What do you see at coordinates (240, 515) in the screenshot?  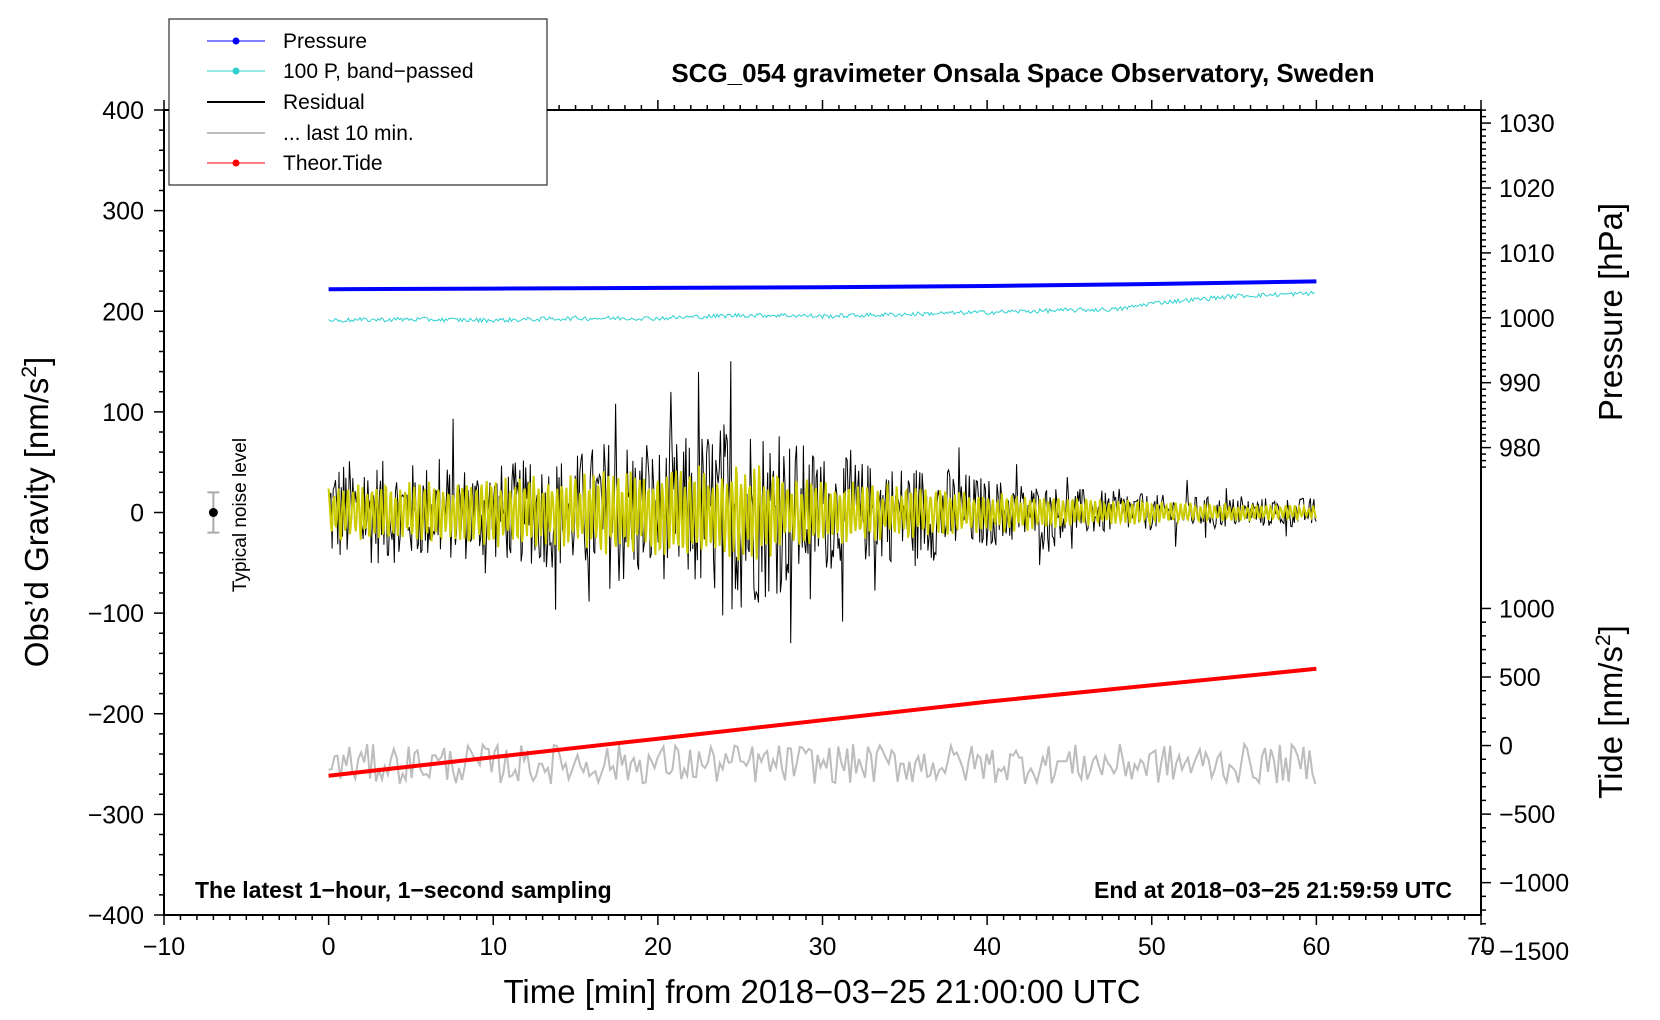 I see `noise-indicator-label: Typical noise level` at bounding box center [240, 515].